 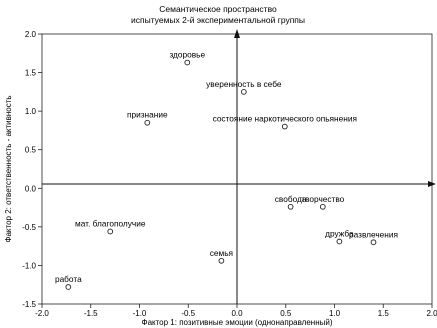 What do you see at coordinates (244, 84) in the screenshot?
I see `data-point-label: уверенность в себе` at bounding box center [244, 84].